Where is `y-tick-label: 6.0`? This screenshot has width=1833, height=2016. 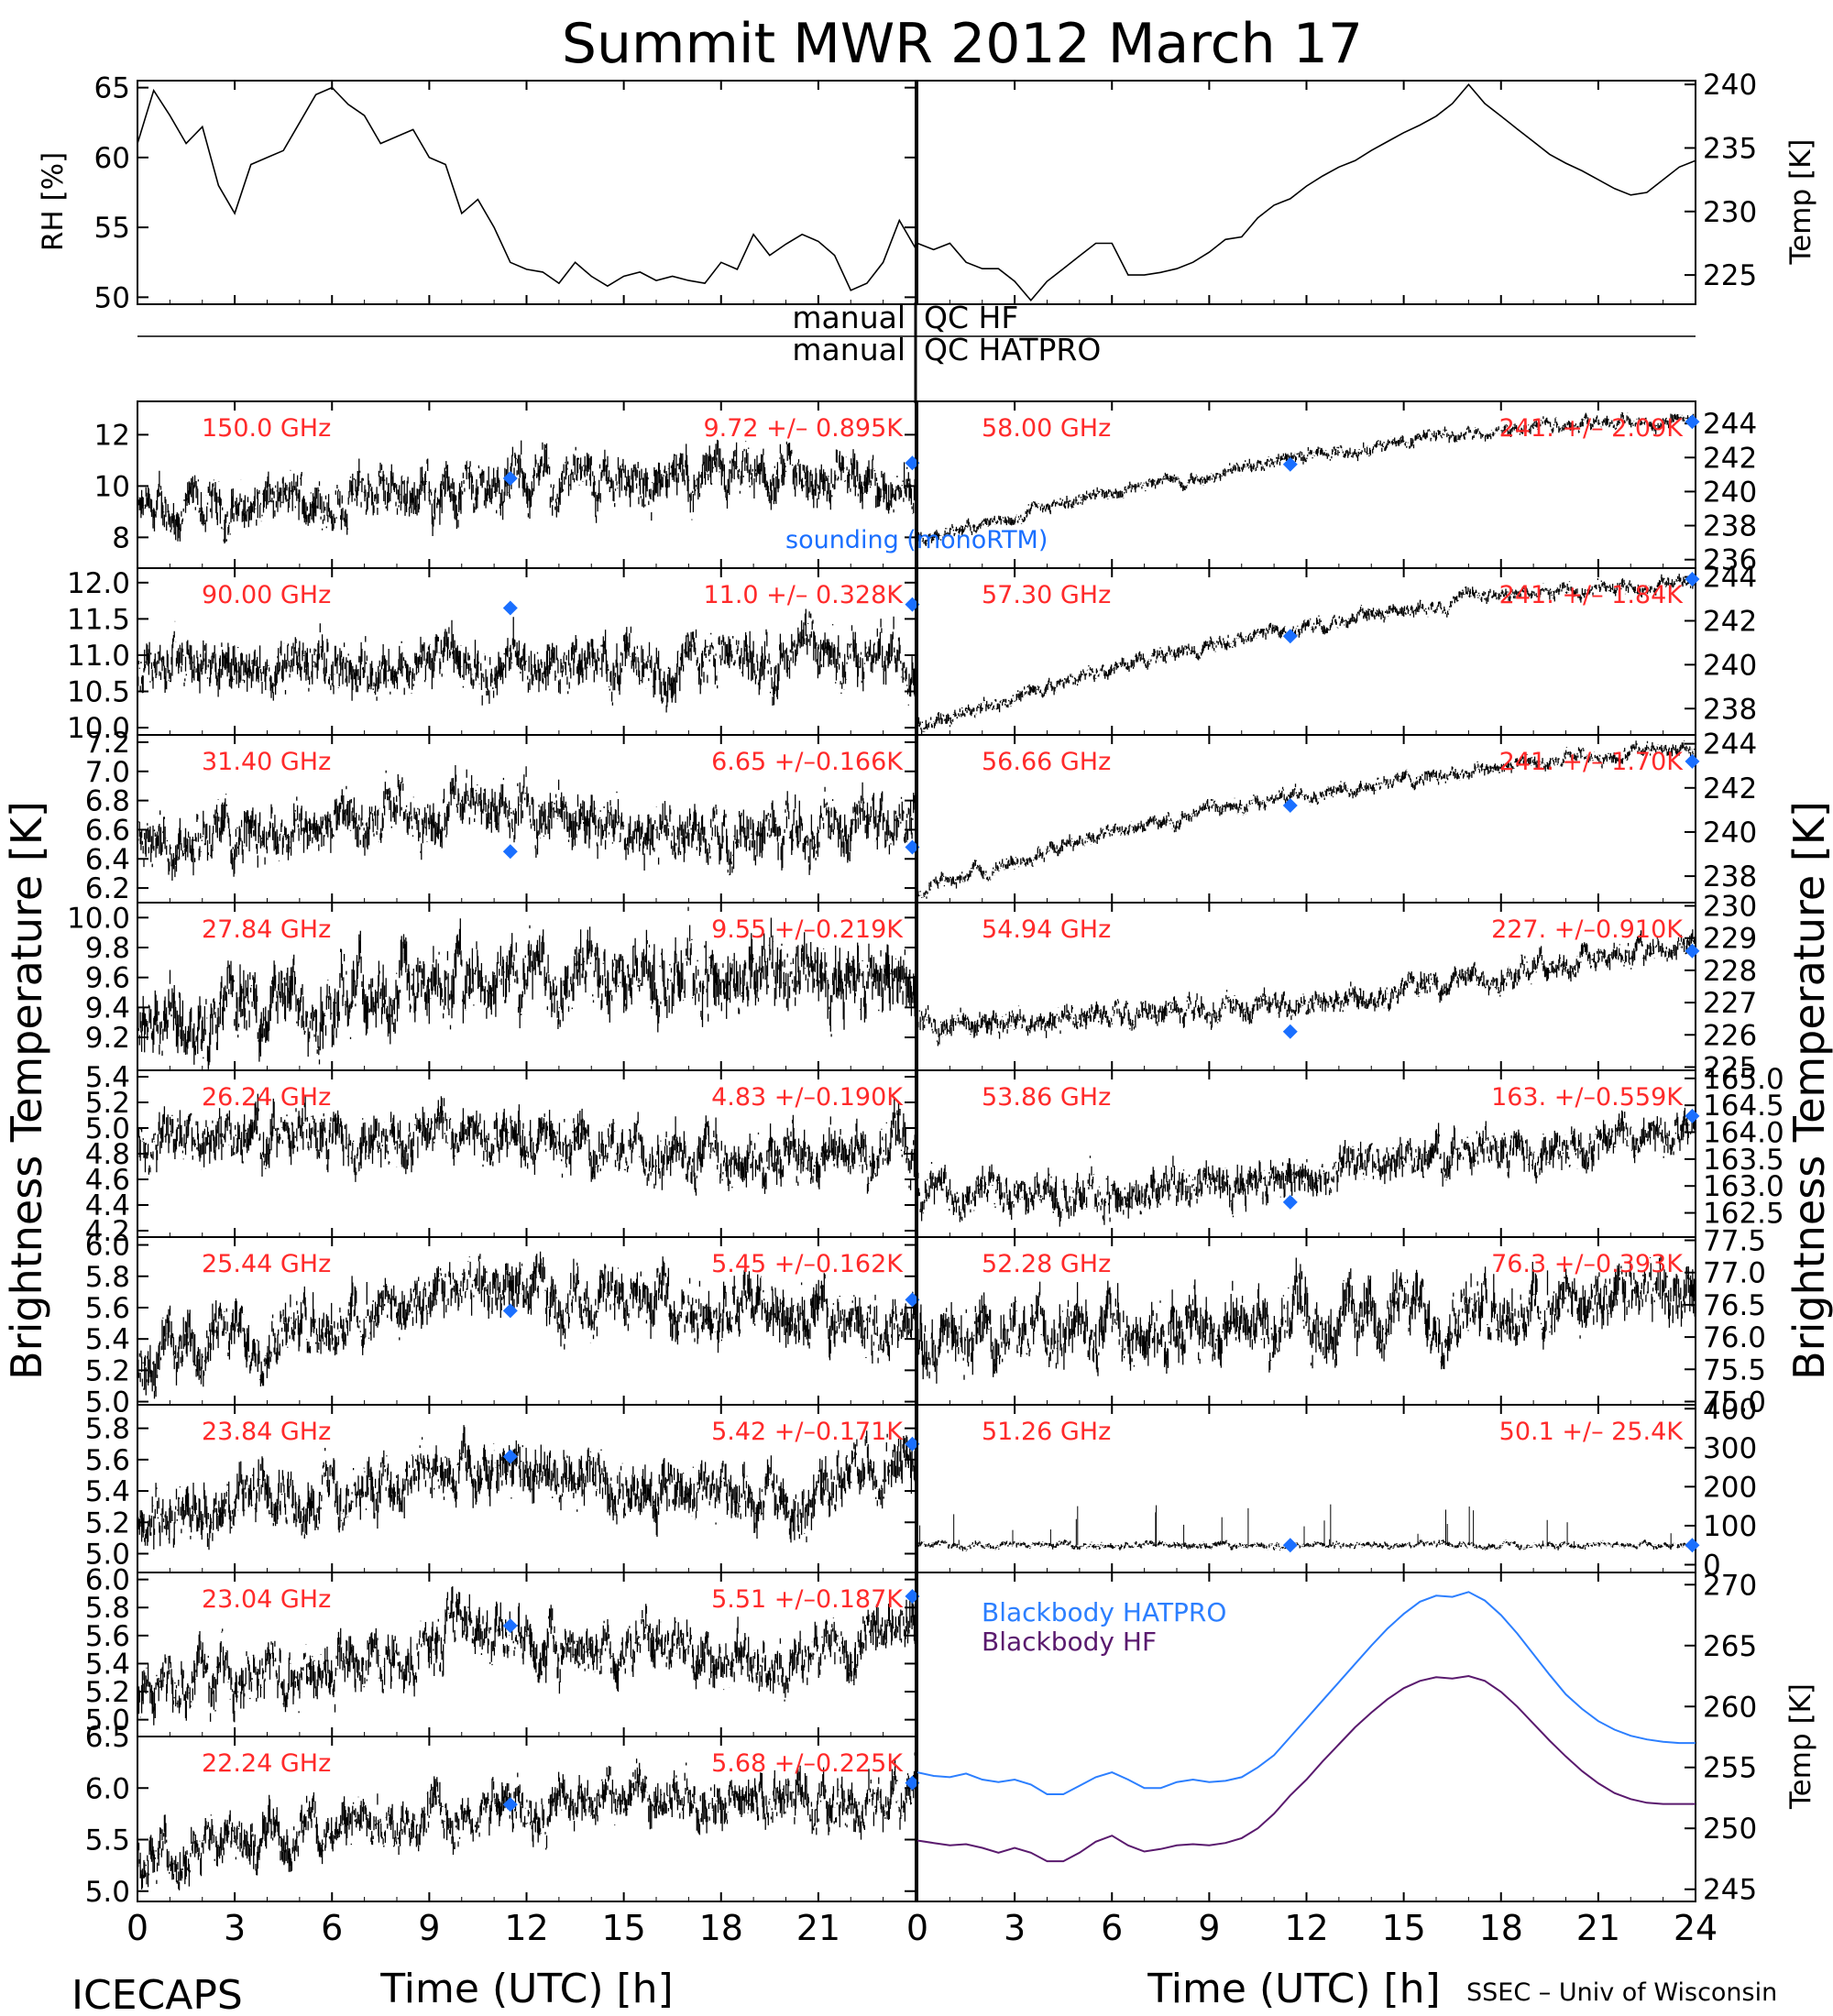 y-tick-label: 6.0 is located at coordinates (107, 1580).